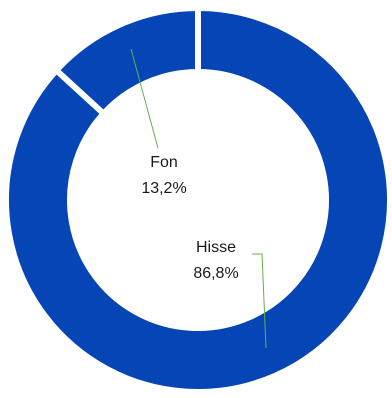 This screenshot has height=398, width=392. I want to click on slice-fon, so click(126, 61).